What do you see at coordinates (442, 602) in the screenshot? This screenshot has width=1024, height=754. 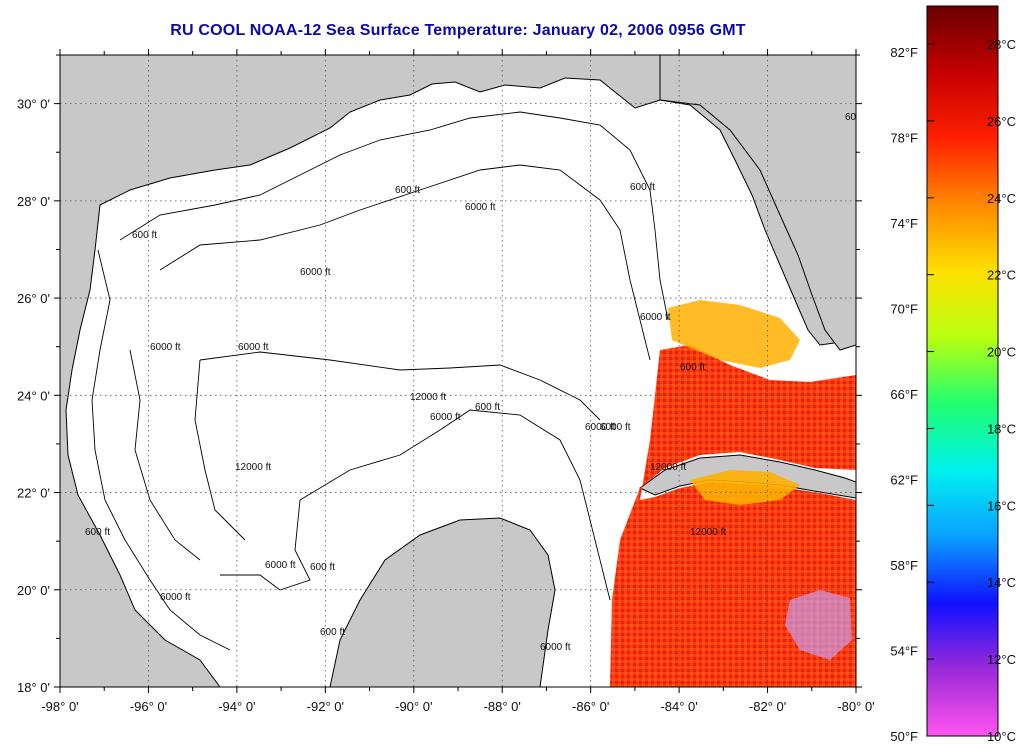 I see `yucatan-land` at bounding box center [442, 602].